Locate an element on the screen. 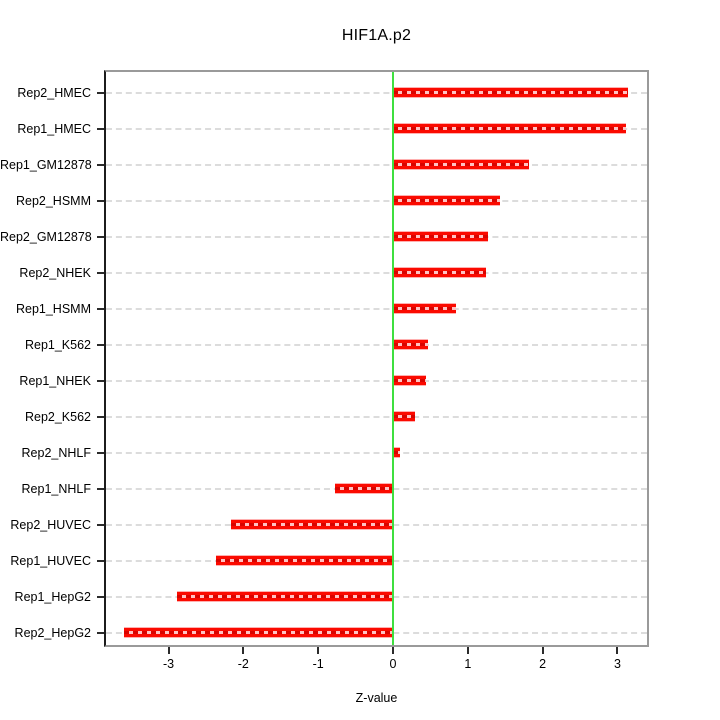 The image size is (720, 720). bar-rep2-hepg2 is located at coordinates (258, 633).